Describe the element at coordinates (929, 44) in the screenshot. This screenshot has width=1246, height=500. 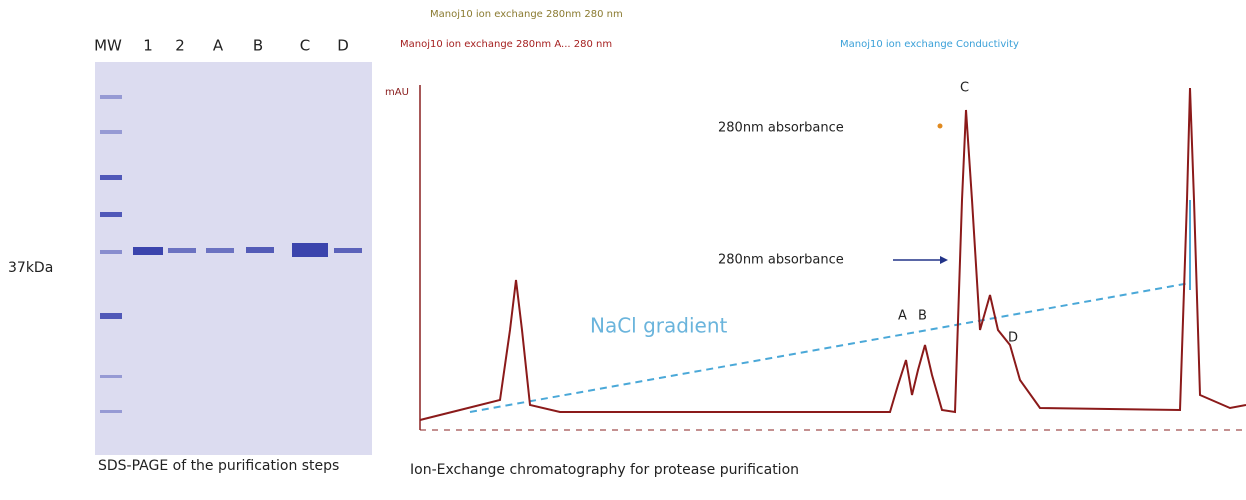
I see `legend-entry: Manoj10 ion exchange Conductivity` at that location.